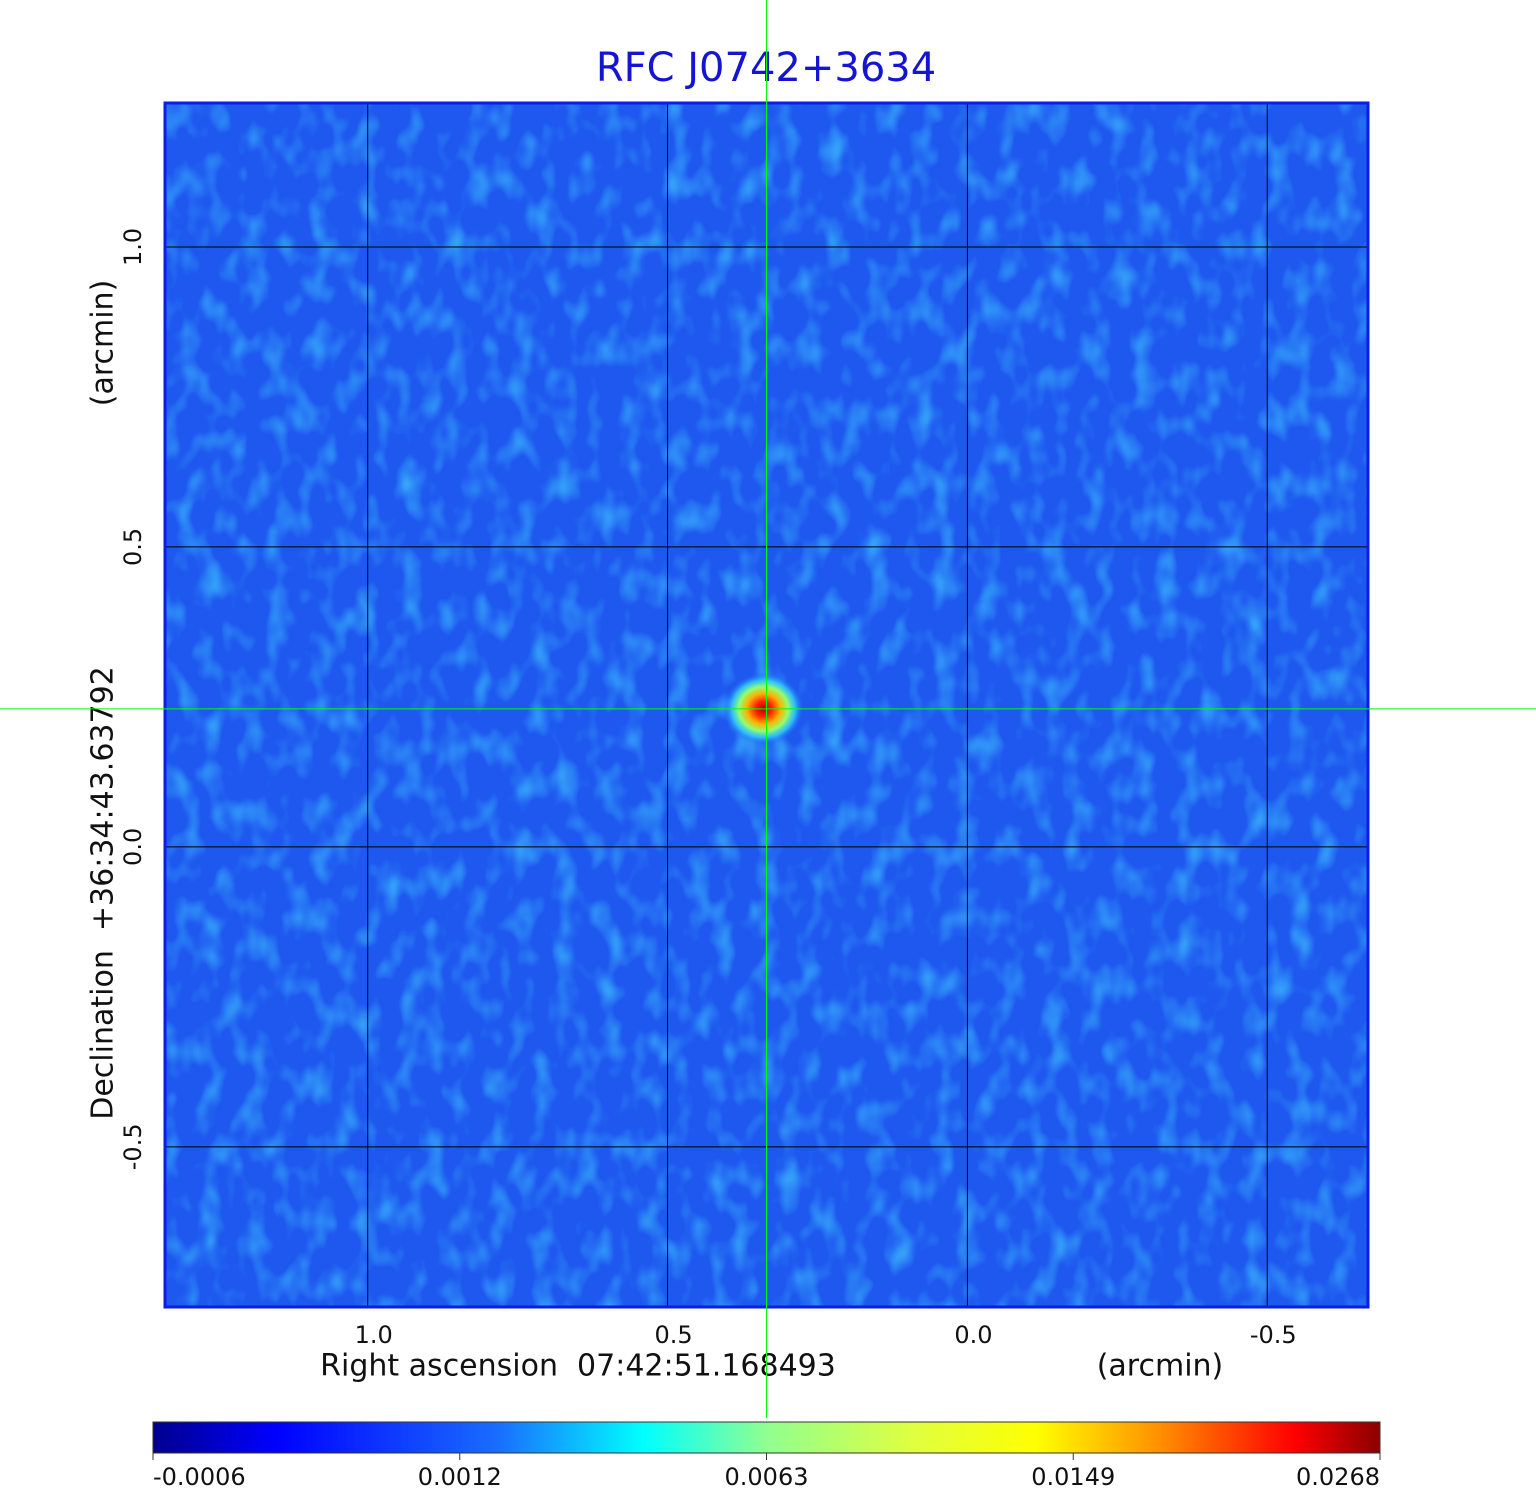  I want to click on x-tick-label: 0.5, so click(673, 1335).